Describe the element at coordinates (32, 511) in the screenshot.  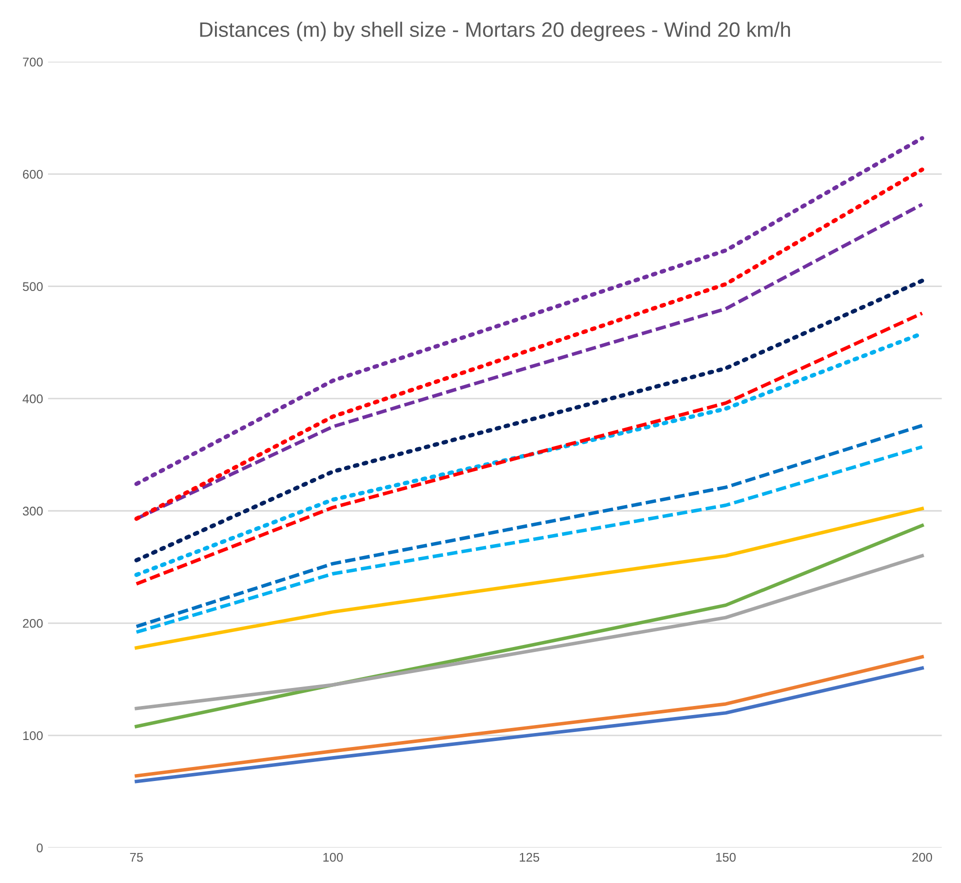
I see `y-tick-label: 300` at that location.